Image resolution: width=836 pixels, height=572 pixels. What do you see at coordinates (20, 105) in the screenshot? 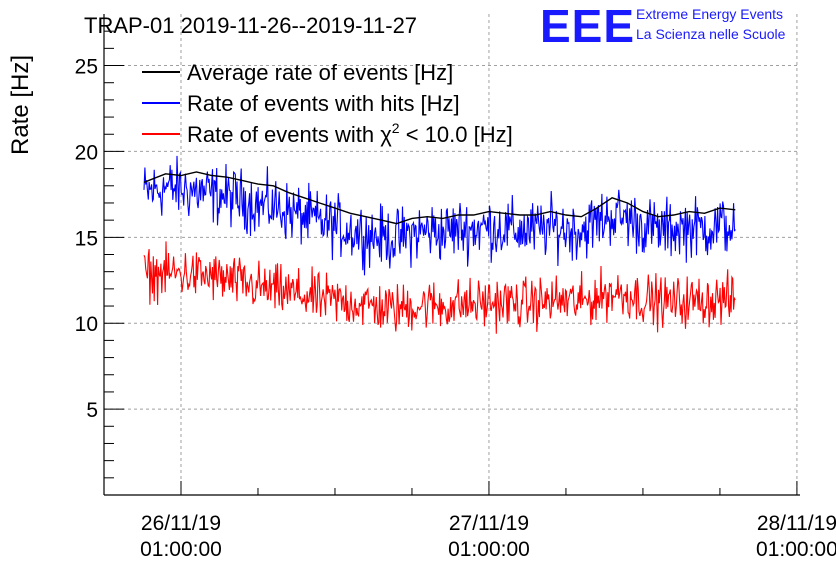
I see `y-axis-title: Rate [Hz]` at bounding box center [20, 105].